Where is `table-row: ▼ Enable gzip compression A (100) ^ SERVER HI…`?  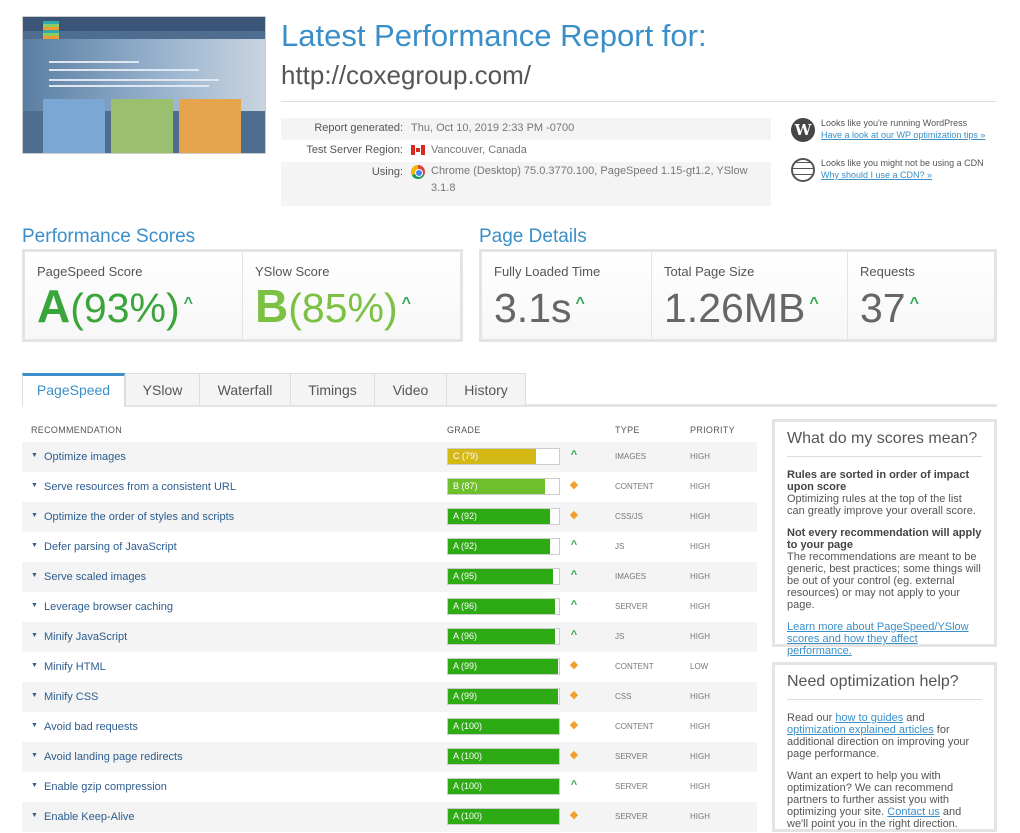 table-row: ▼ Enable gzip compression A (100) ^ SERVER HI… is located at coordinates (389, 787).